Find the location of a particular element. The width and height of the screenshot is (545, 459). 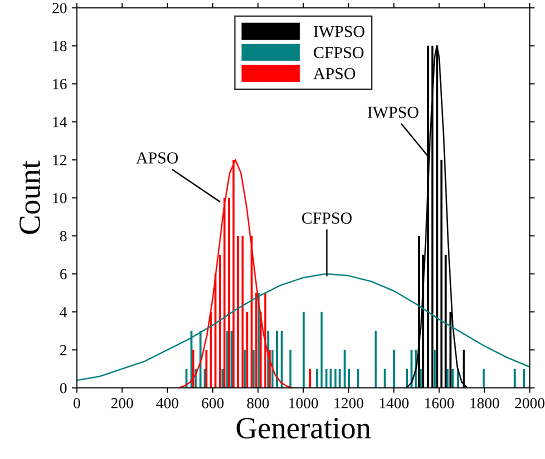

x-tick-label: 1000 is located at coordinates (303, 403).